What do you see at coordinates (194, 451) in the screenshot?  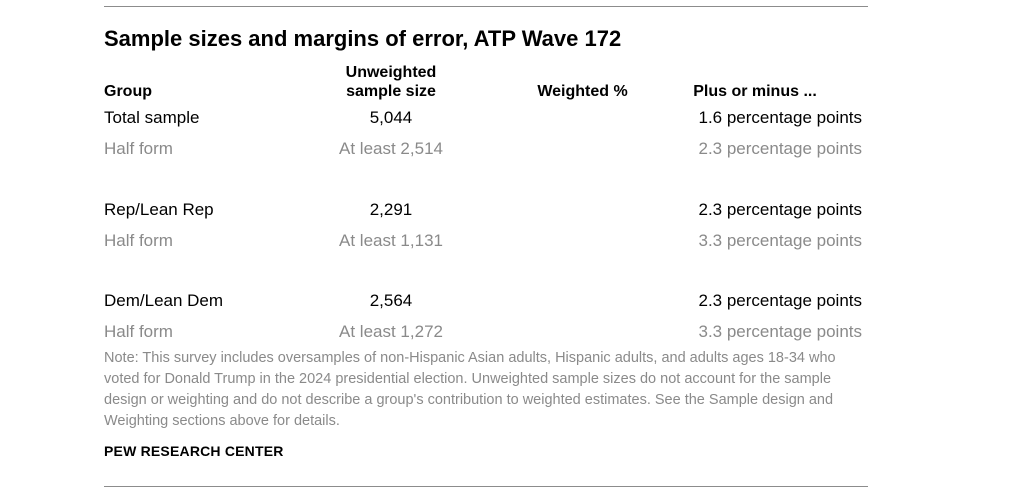 I see `source-credit: PEW RESEARCH CENTER` at bounding box center [194, 451].